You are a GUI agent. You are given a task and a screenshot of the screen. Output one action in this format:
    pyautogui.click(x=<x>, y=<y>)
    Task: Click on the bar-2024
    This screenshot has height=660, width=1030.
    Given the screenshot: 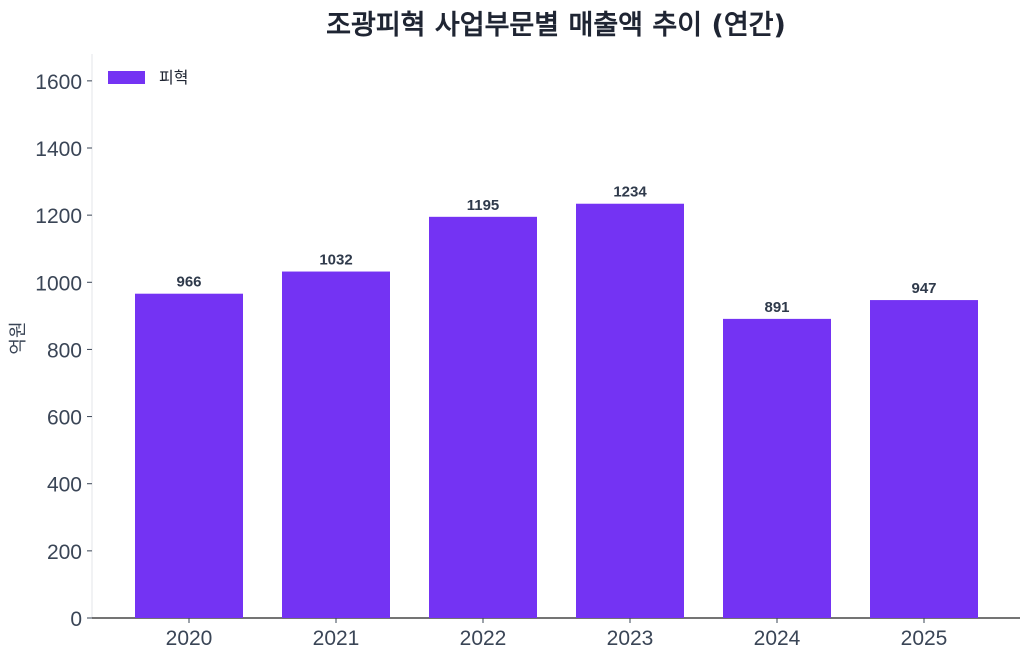 What is the action you would take?
    pyautogui.click(x=777, y=468)
    